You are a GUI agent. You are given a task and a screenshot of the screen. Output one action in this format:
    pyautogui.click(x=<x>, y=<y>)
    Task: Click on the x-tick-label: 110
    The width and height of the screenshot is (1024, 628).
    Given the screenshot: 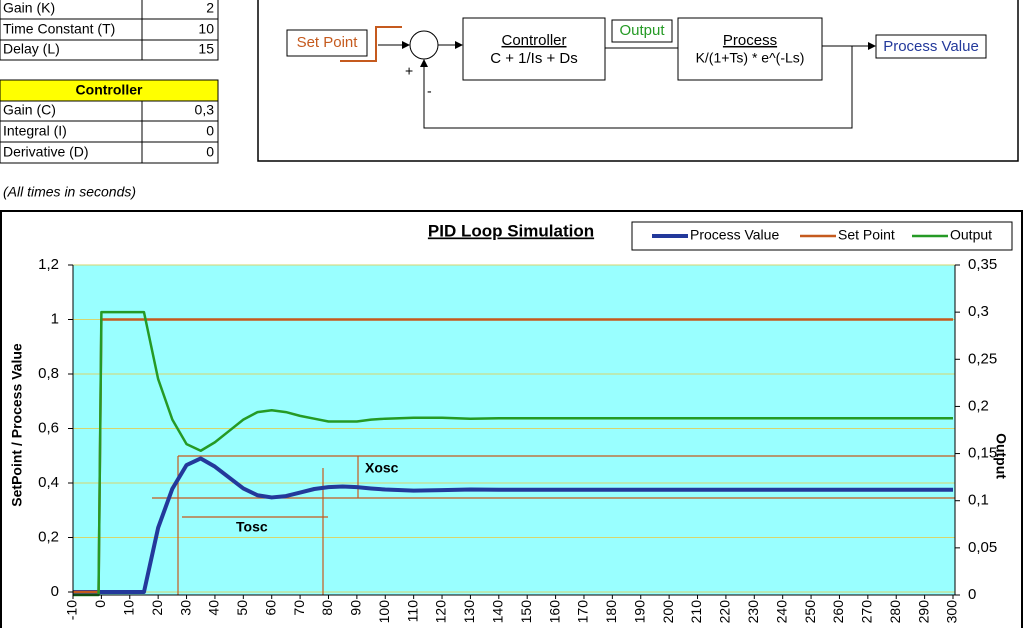 What is the action you would take?
    pyautogui.click(x=412, y=611)
    